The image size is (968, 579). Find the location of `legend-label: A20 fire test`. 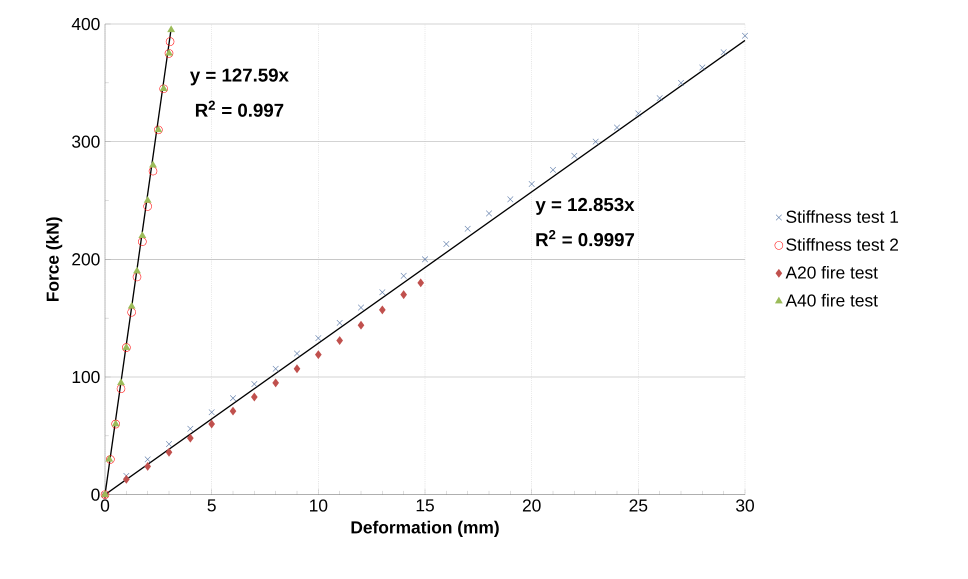

legend-label: A20 fire test is located at coordinates (832, 272).